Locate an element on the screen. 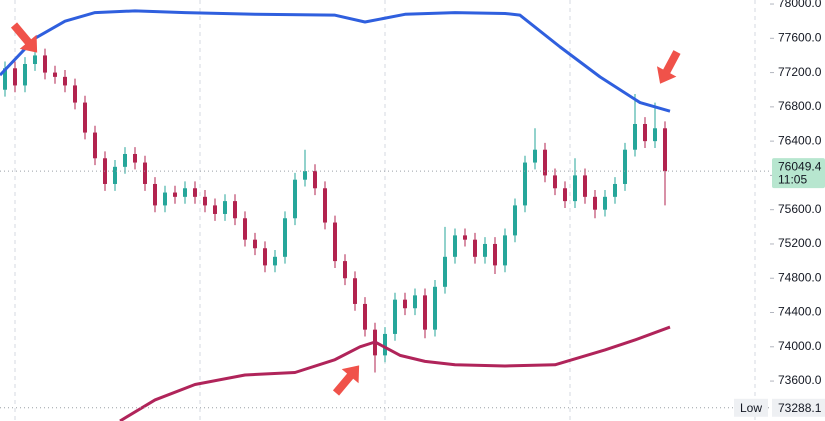 This screenshot has height=421, width=825. low-value-label: 73288.1 is located at coordinates (800, 408).